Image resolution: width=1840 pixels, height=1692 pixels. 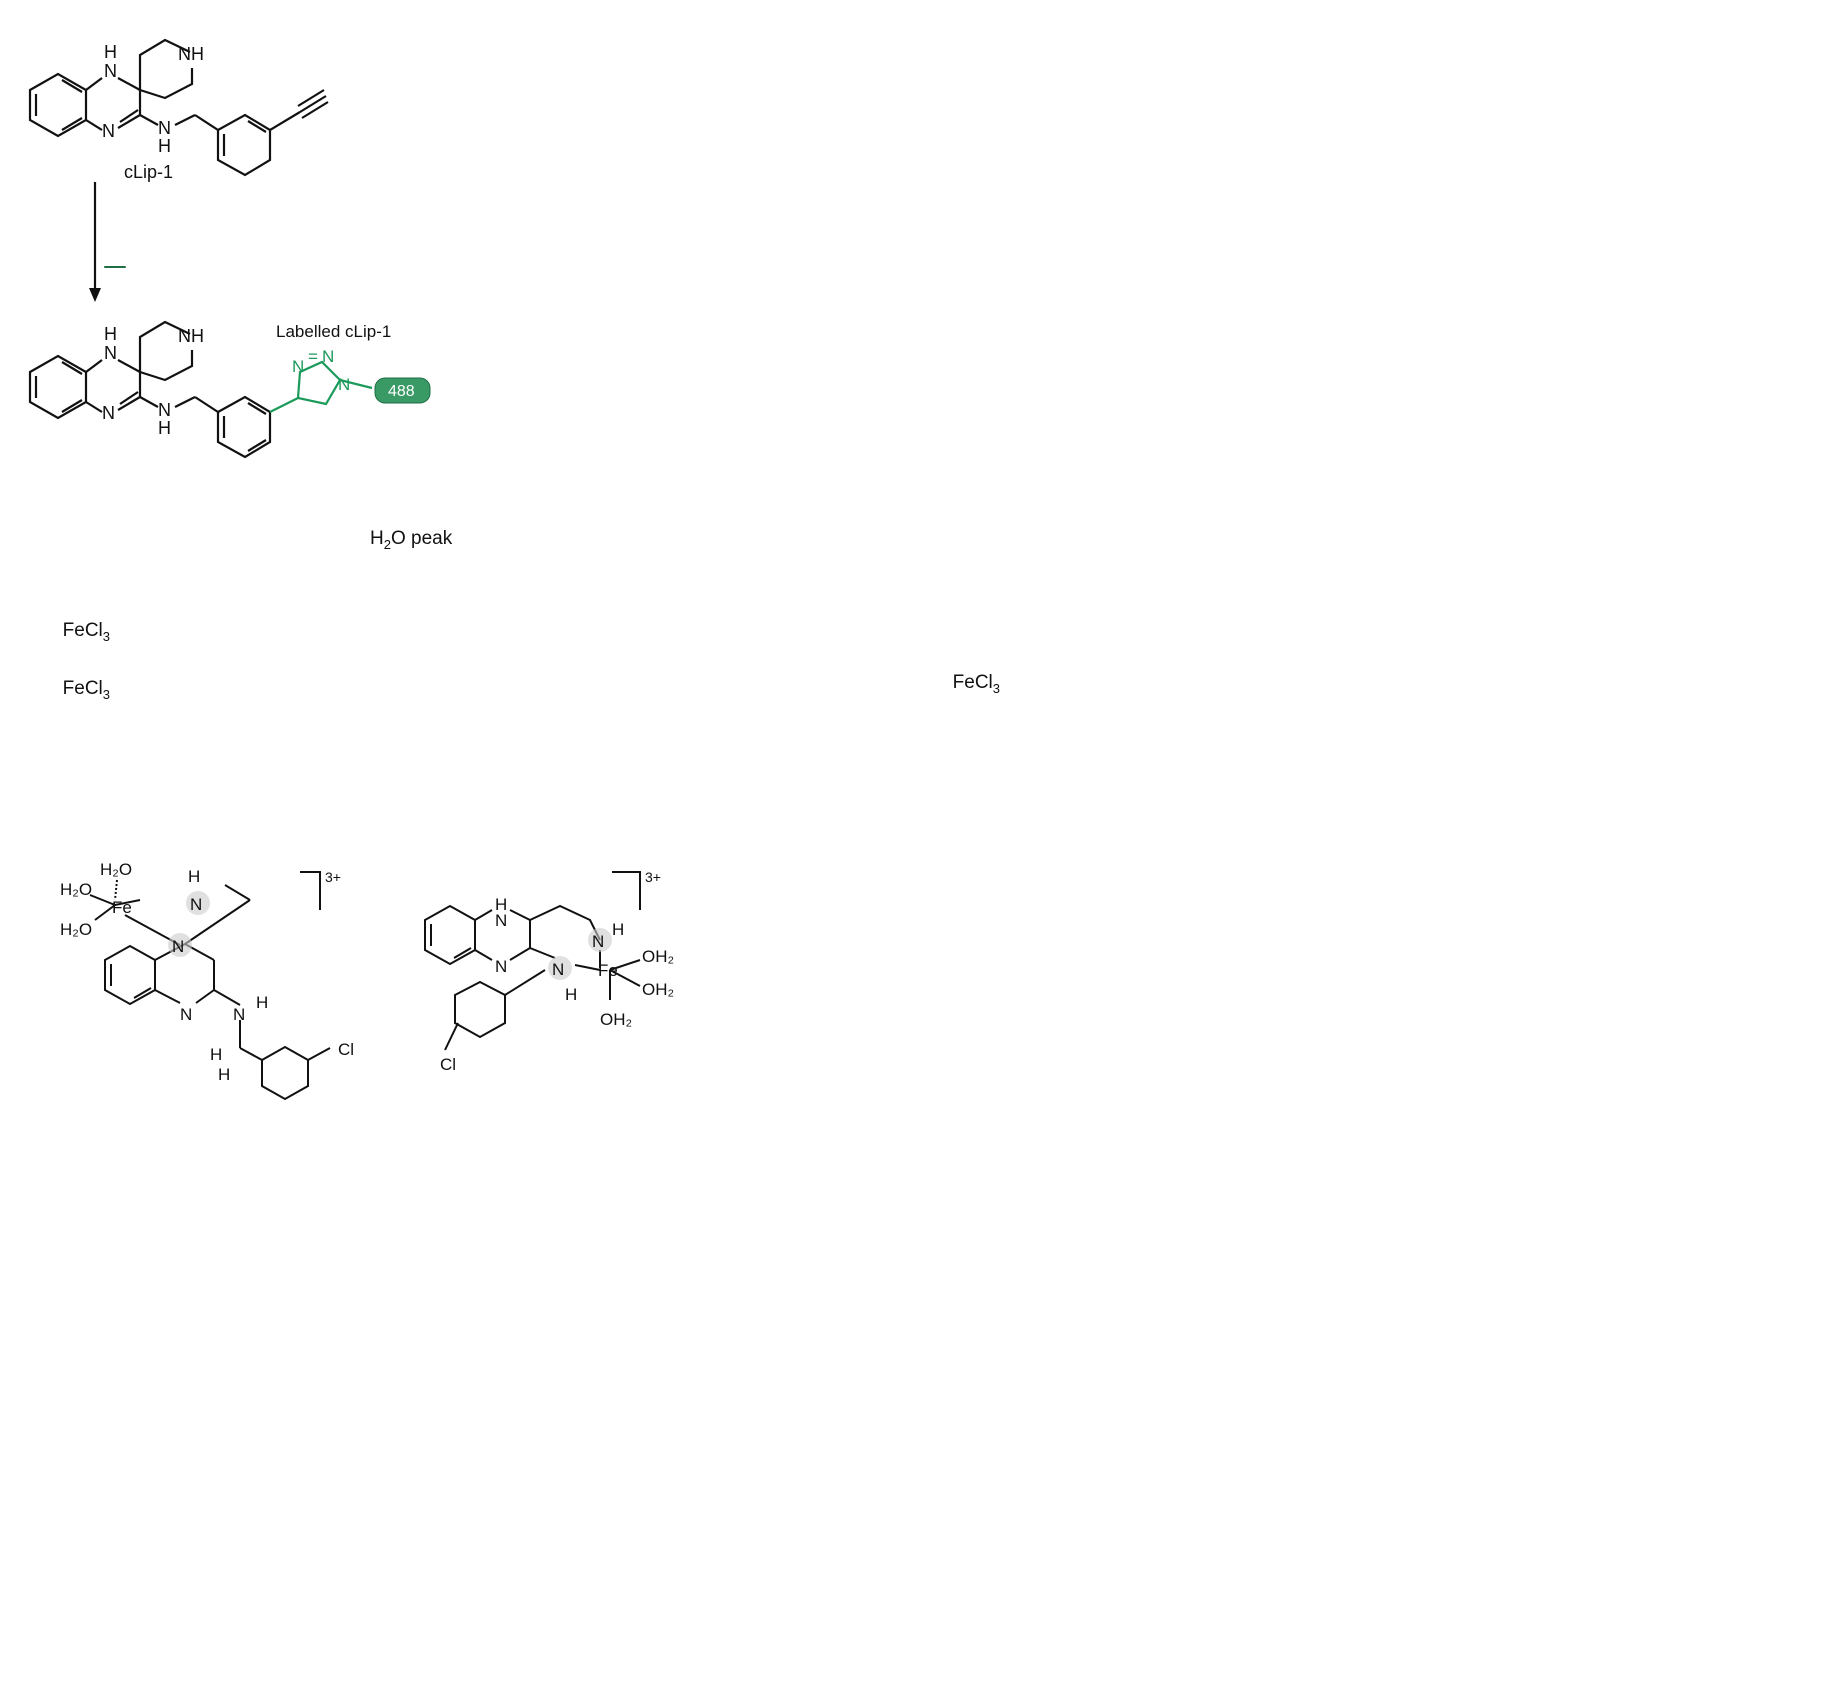 What do you see at coordinates (411, 540) in the screenshot?
I see `h2o-peak-label: H2O peak` at bounding box center [411, 540].